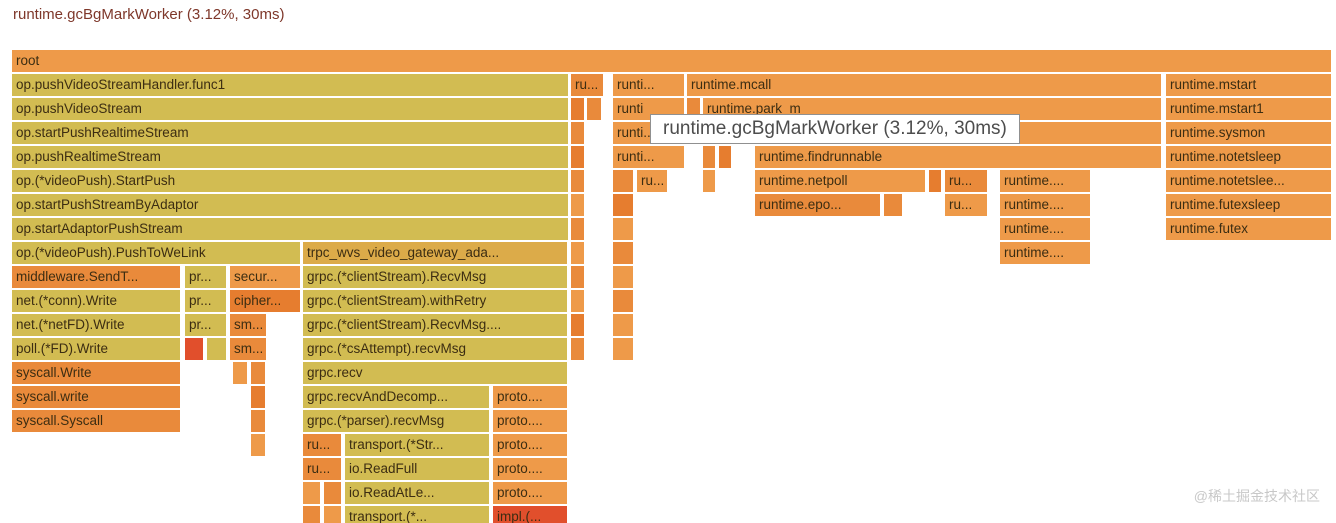  Describe the element at coordinates (1248, 157) in the screenshot. I see `flame-frame: runtime.notetsleep` at that location.